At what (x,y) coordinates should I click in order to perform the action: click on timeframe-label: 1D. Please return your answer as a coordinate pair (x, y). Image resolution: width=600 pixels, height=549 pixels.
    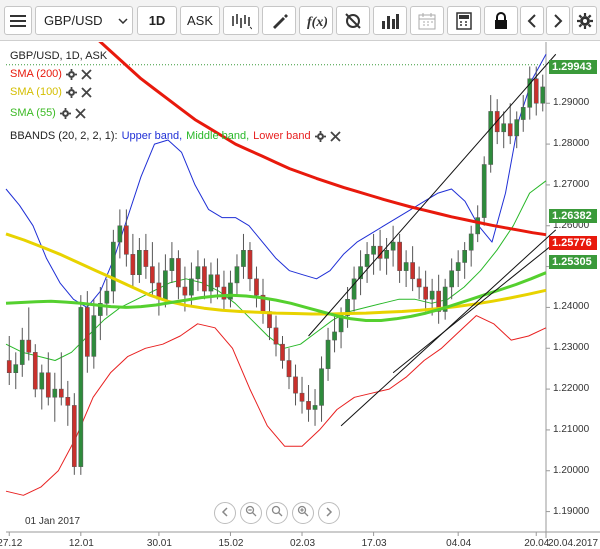
    Looking at the image, I should click on (157, 20).